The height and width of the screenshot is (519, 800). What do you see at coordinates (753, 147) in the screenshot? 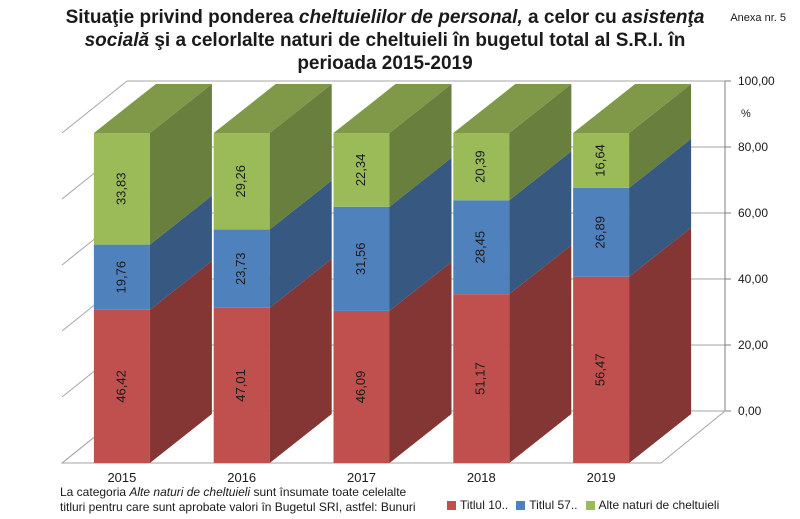
I see `ytick-label-4: 80,00` at bounding box center [753, 147].